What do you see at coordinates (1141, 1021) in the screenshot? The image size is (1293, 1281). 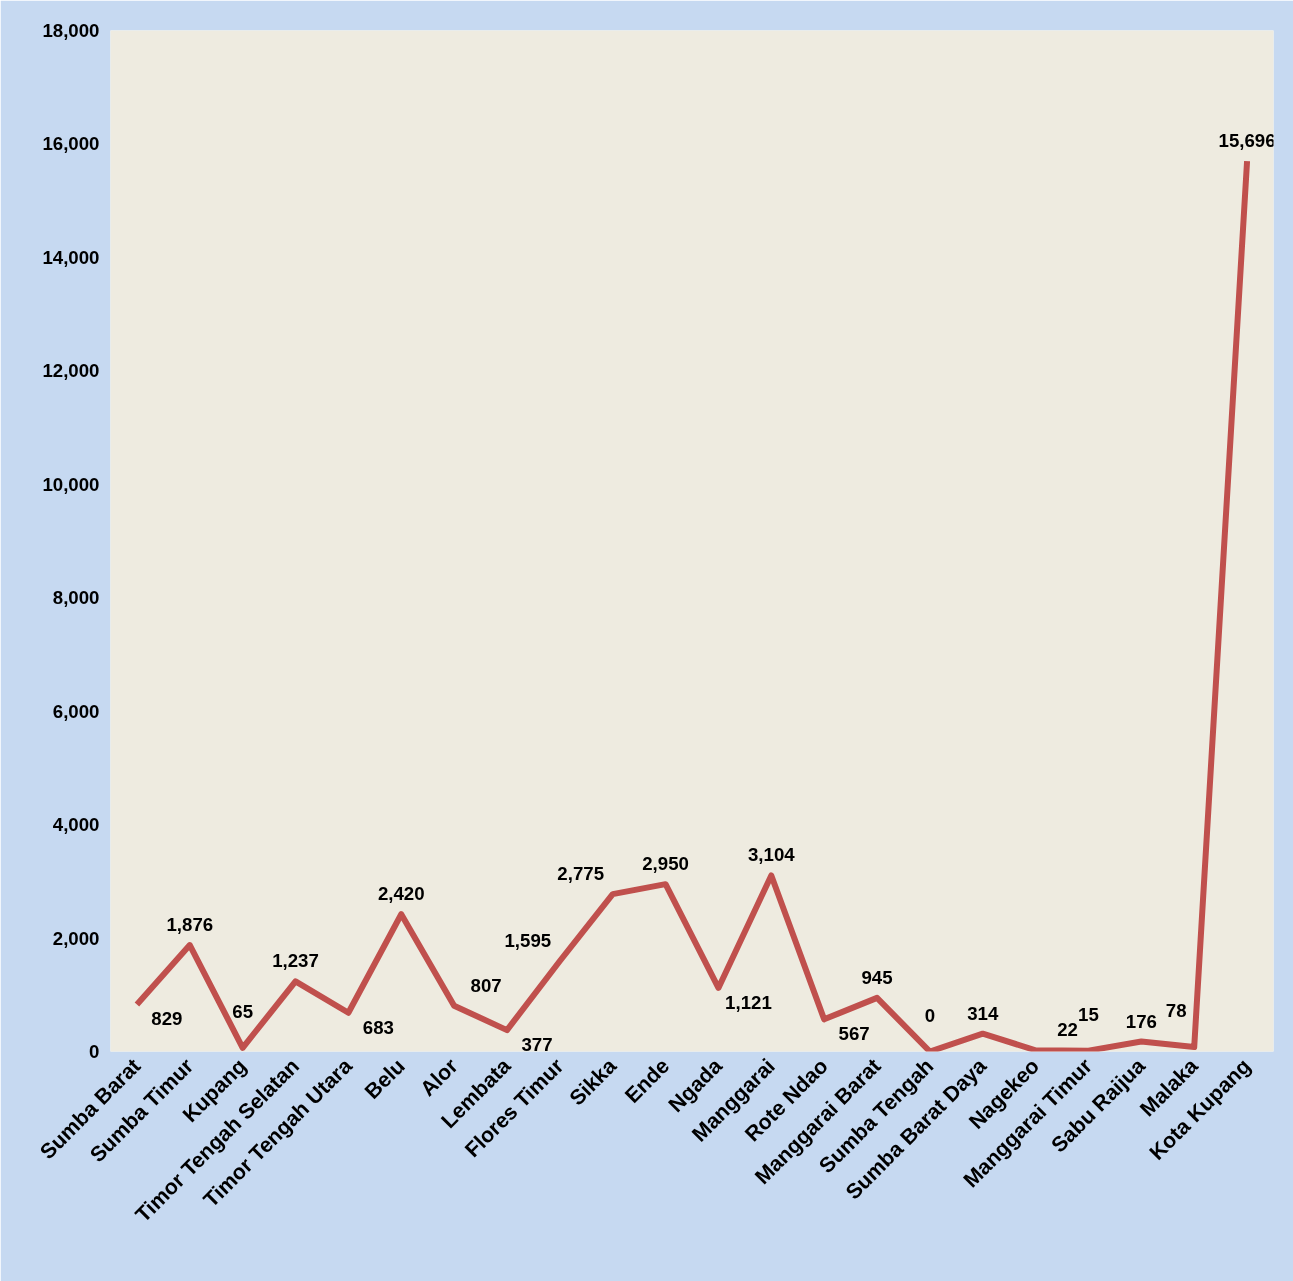 I see `data-label: 176` at bounding box center [1141, 1021].